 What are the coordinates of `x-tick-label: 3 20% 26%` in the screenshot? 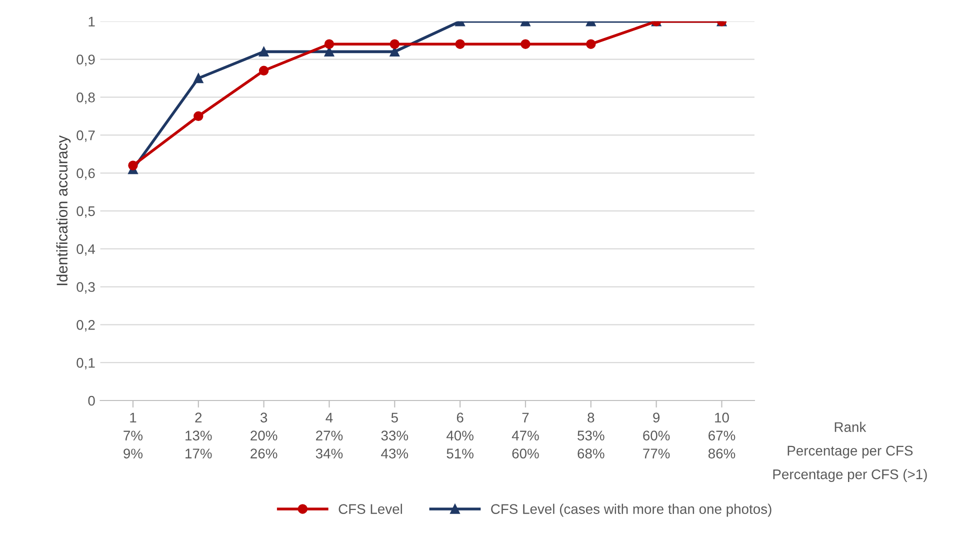 It's located at (264, 435).